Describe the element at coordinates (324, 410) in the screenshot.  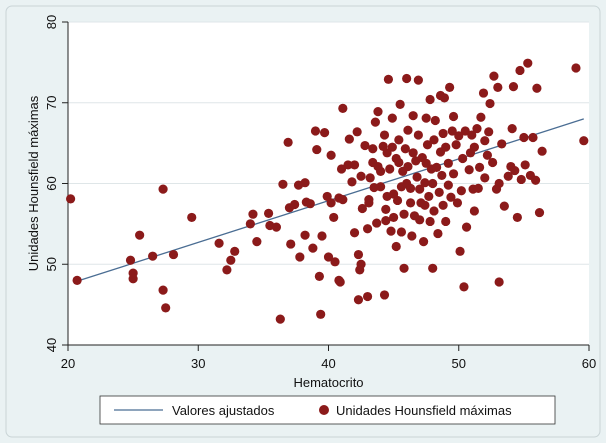
I see `legend-points-swatch` at that location.